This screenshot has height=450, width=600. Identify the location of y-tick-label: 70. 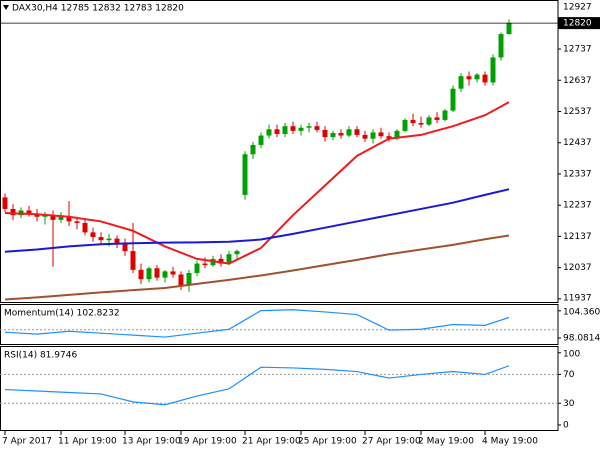
(569, 375).